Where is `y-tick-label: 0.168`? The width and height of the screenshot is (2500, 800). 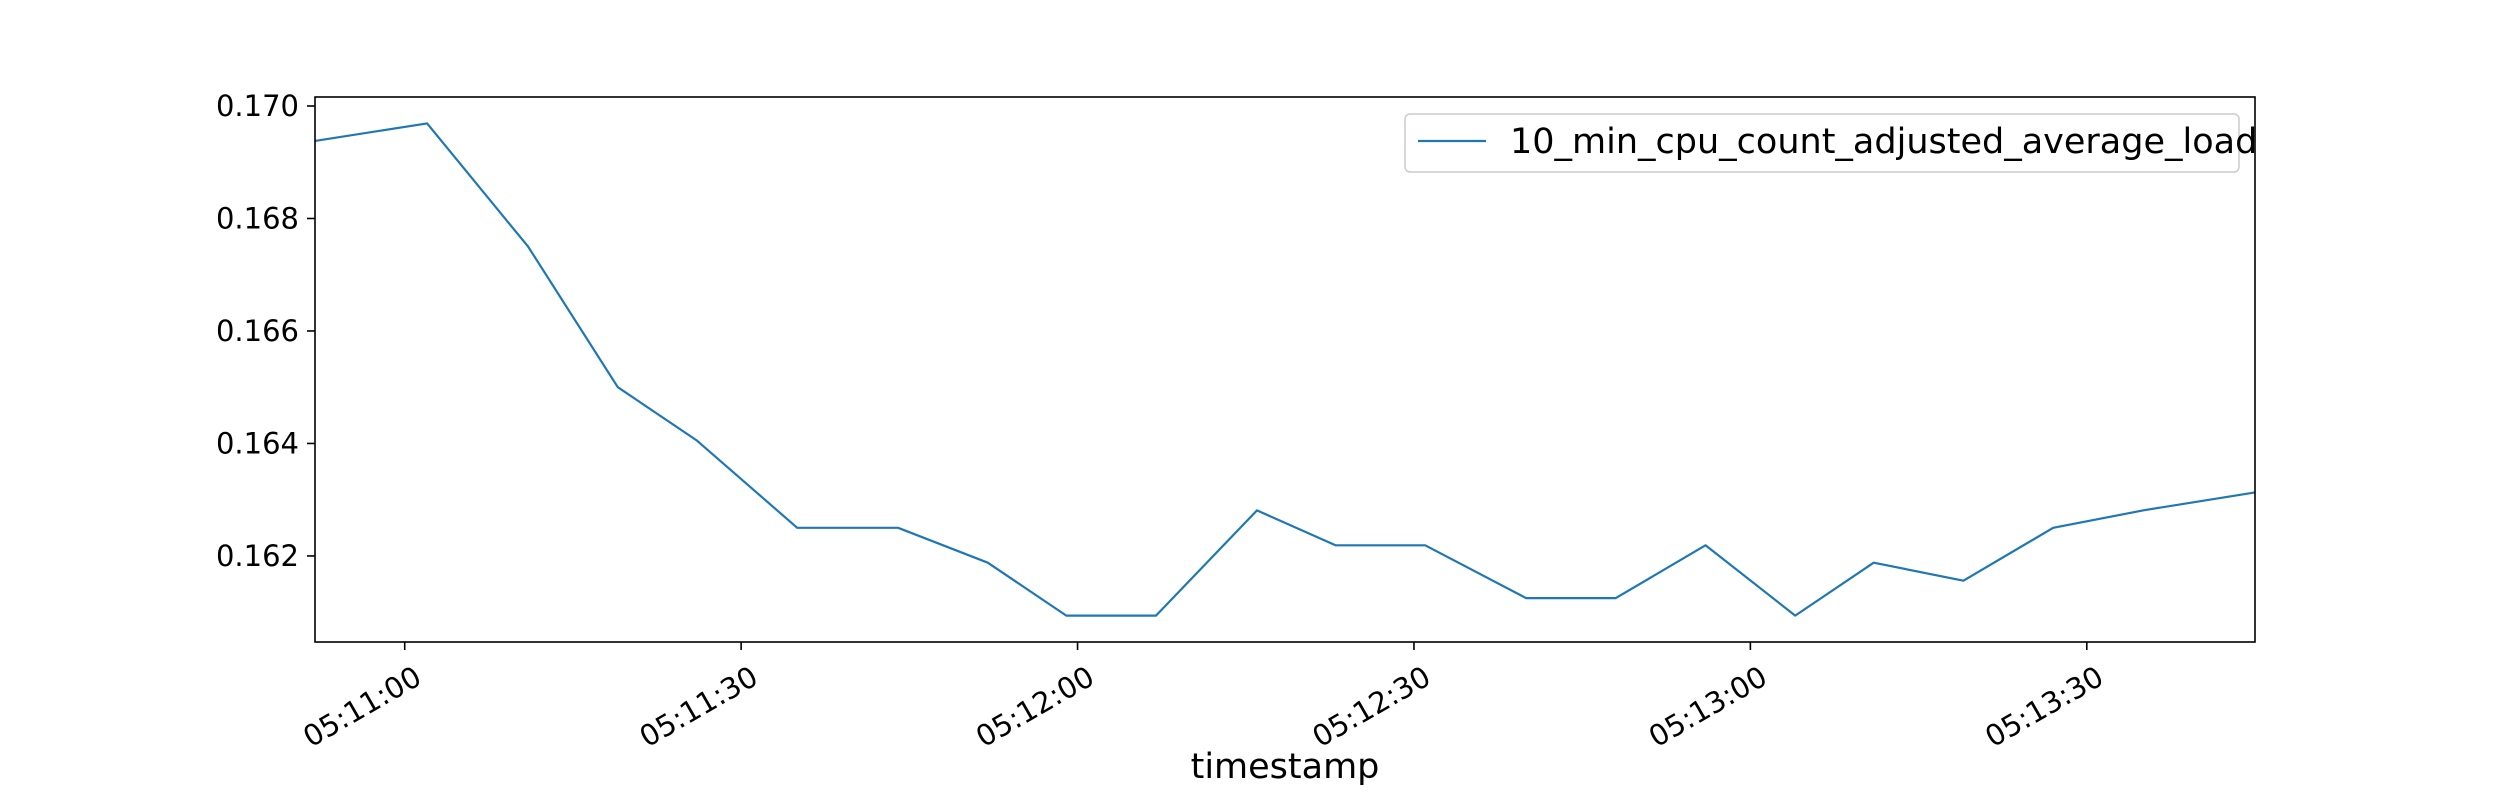 y-tick-label: 0.168 is located at coordinates (257, 218).